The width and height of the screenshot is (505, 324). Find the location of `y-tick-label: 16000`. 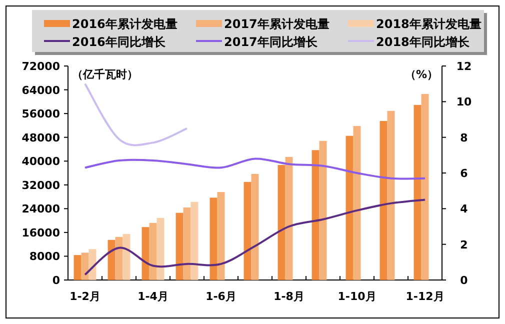

y-tick-label: 16000 is located at coordinates (41, 233).